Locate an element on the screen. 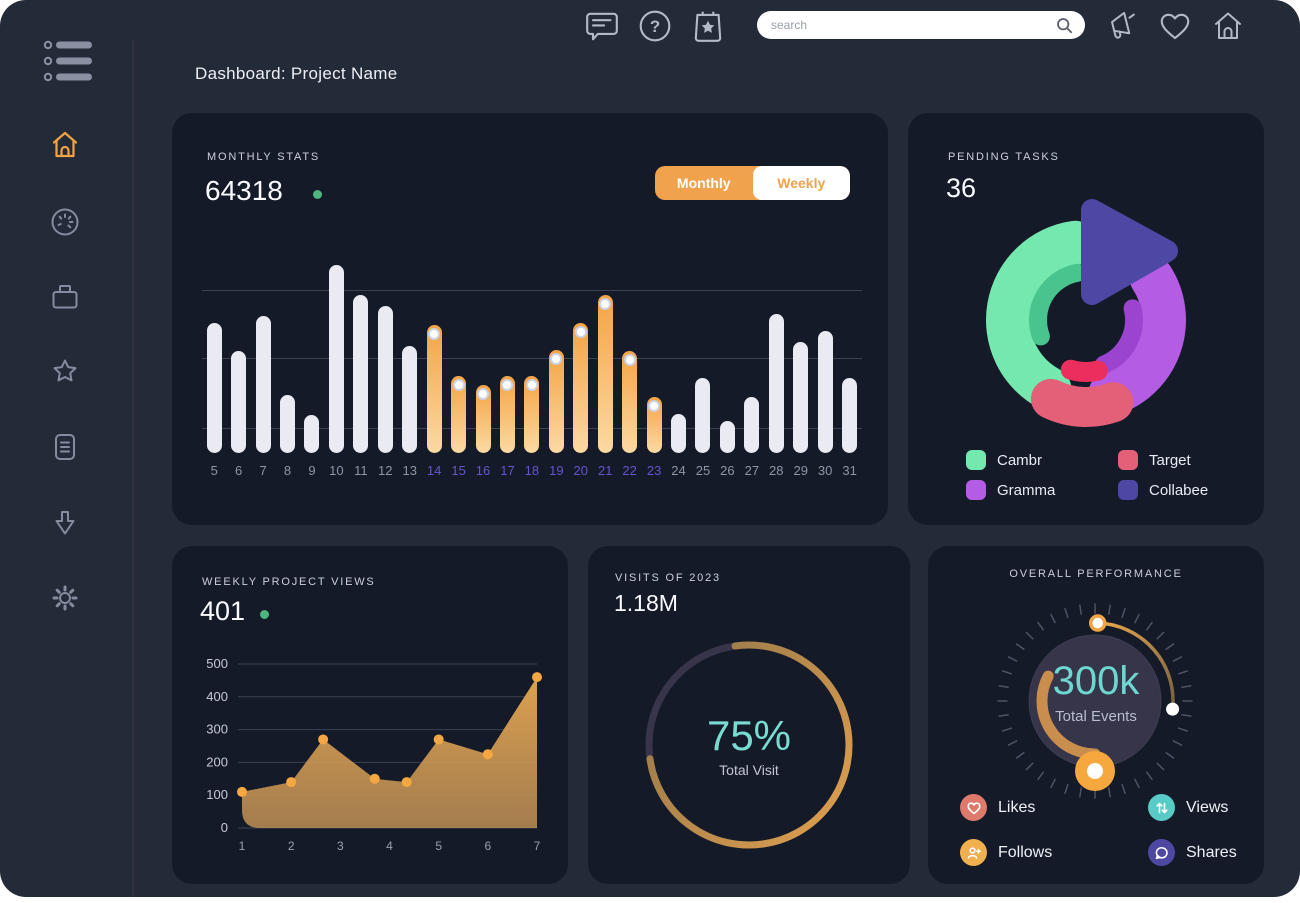 This screenshot has width=1300, height=903. home-icon is located at coordinates (1228, 26).